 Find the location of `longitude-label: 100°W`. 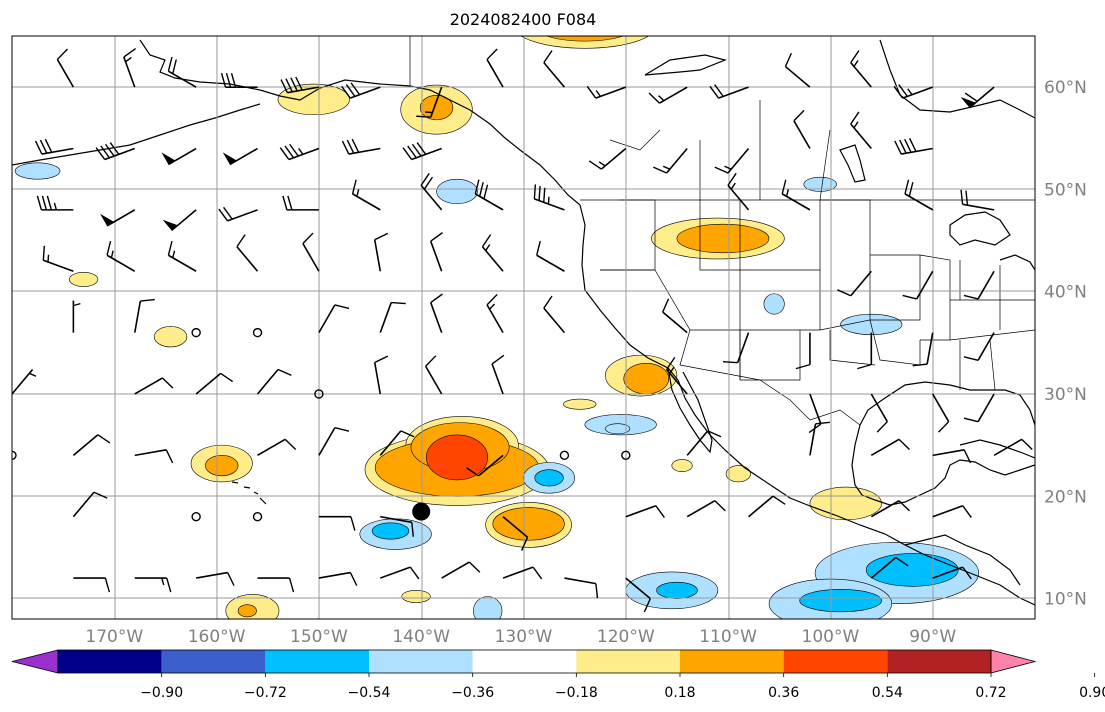

longitude-label: 100°W is located at coordinates (831, 637).